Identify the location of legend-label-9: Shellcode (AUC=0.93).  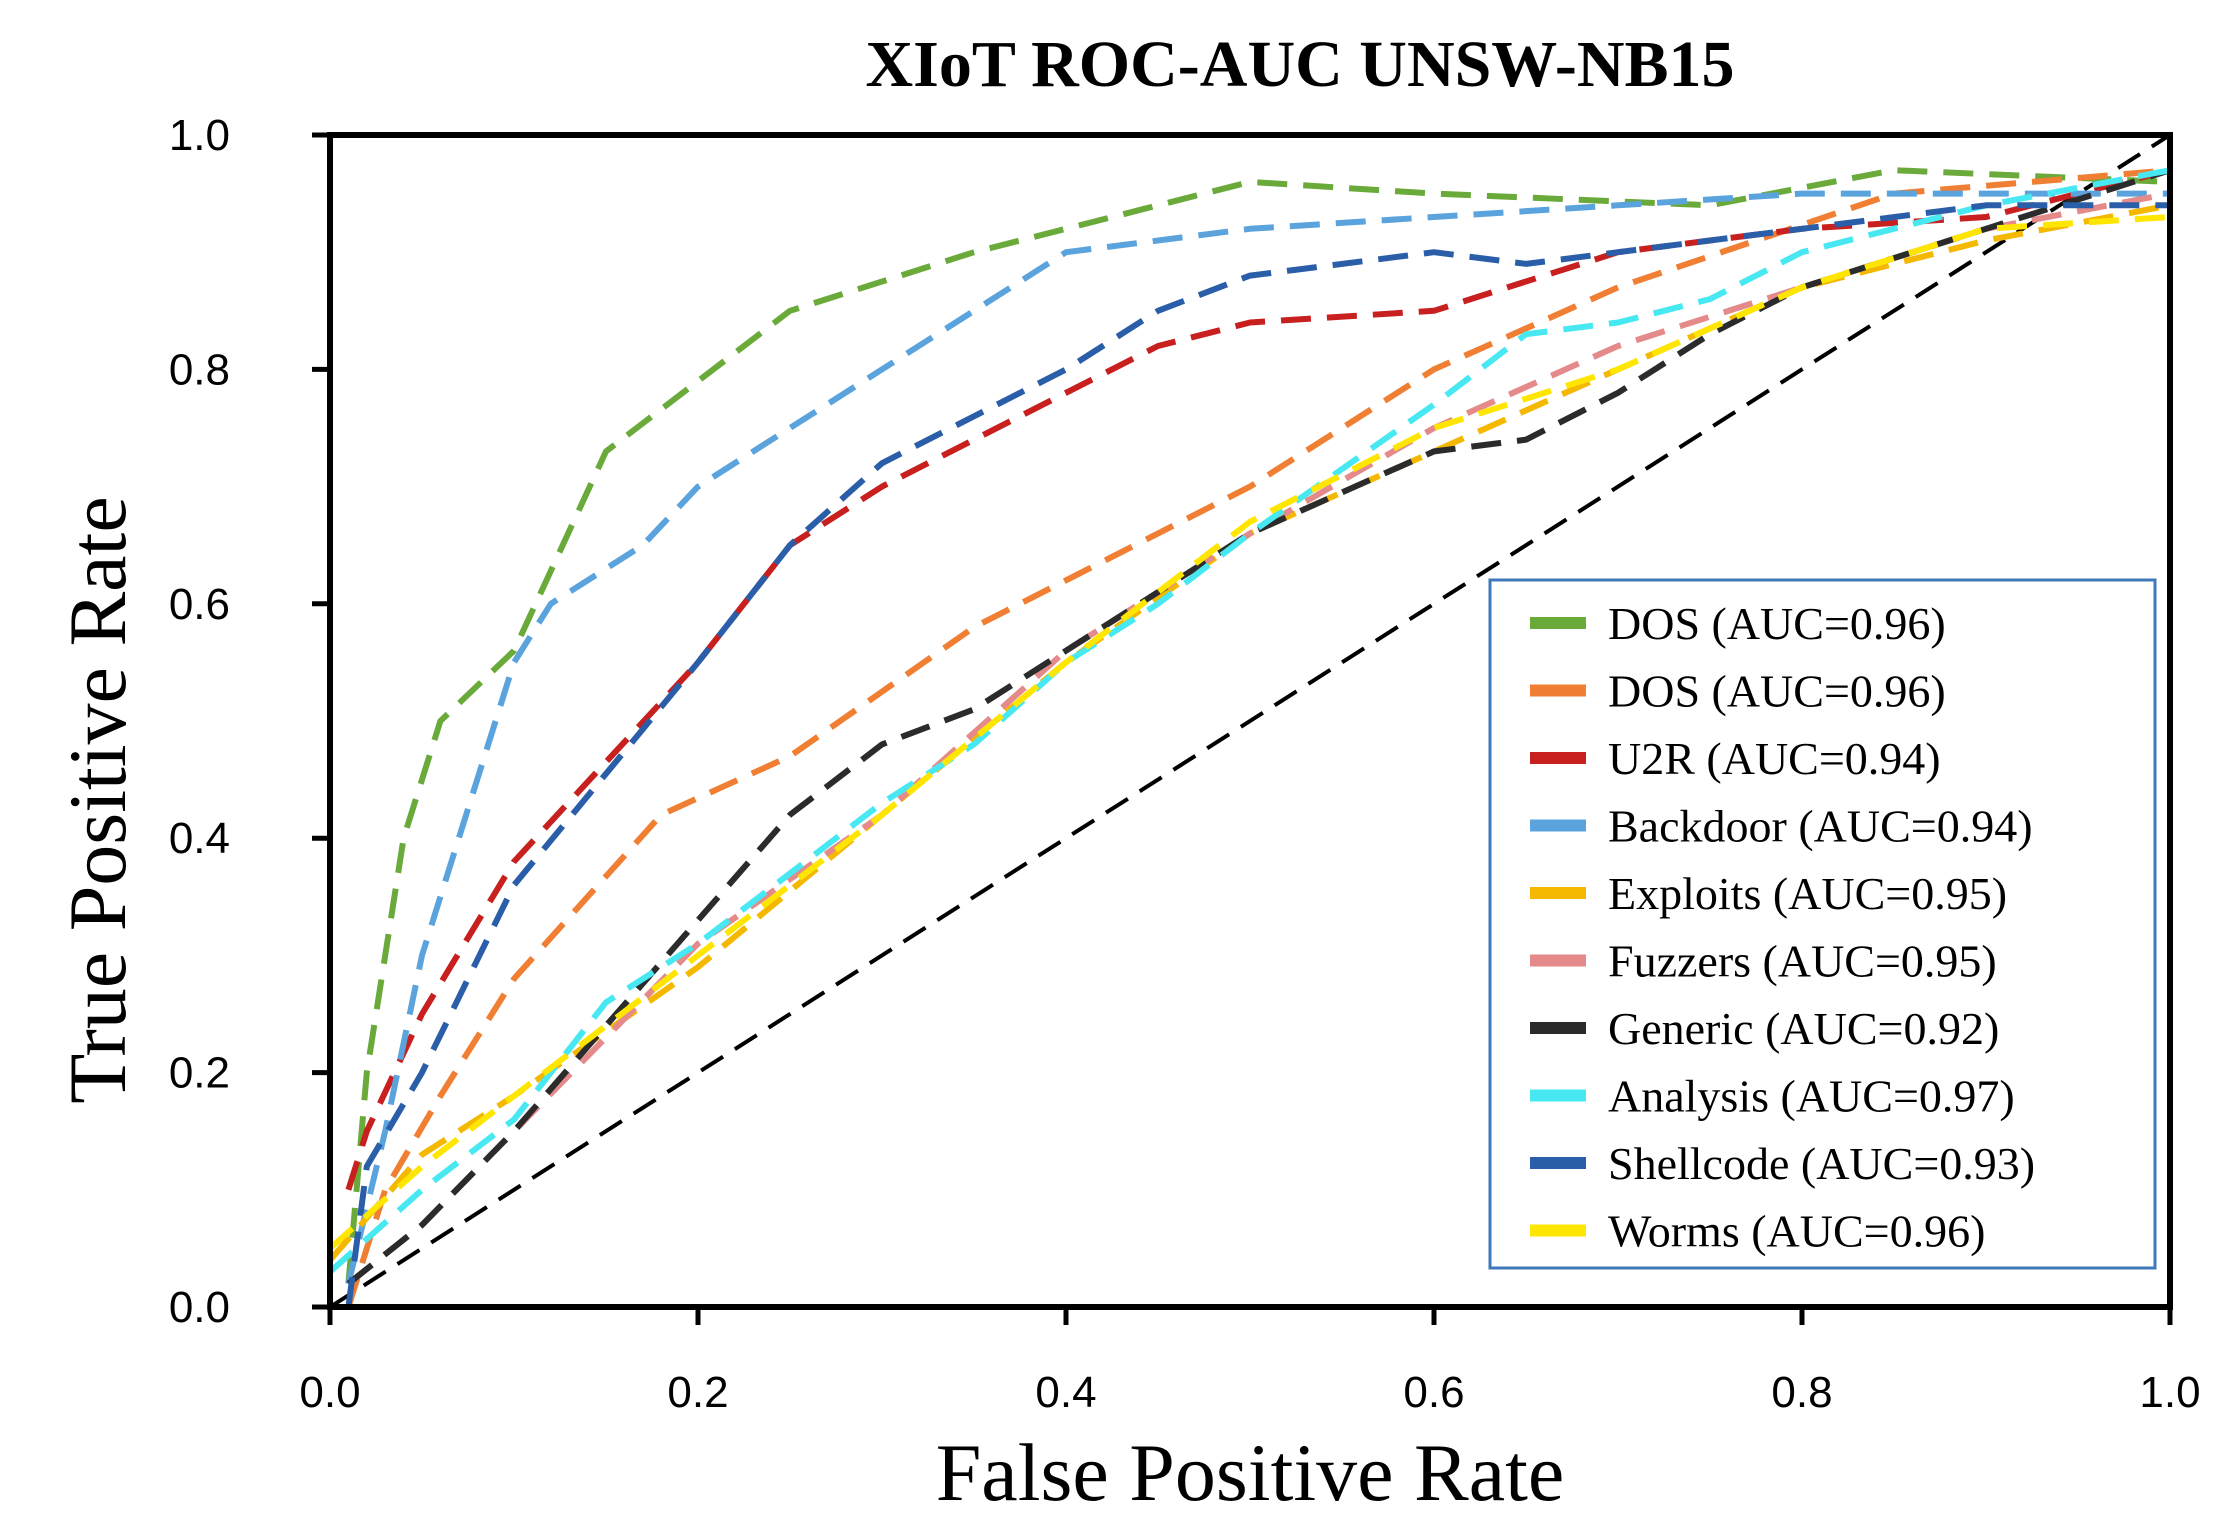
(1821, 1163).